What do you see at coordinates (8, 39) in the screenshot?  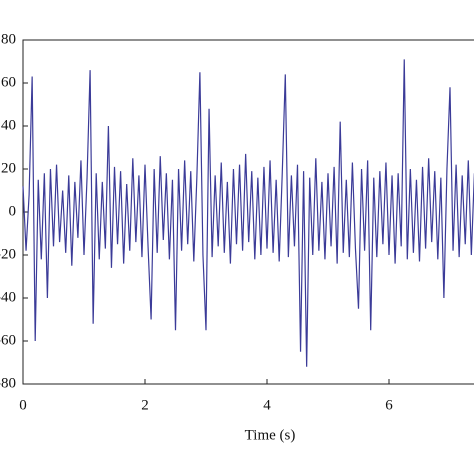 I see `y-tick-label: 80` at bounding box center [8, 39].